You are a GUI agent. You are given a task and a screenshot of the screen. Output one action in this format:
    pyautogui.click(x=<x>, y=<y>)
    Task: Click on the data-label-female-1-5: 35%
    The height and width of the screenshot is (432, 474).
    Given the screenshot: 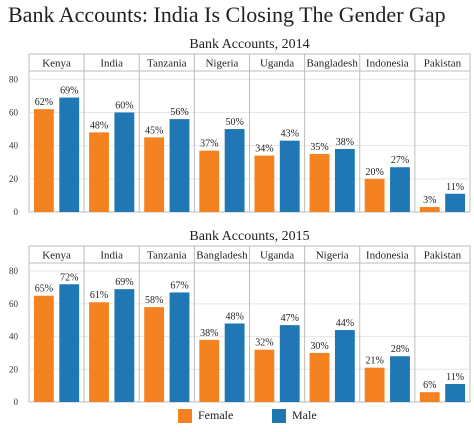 What is the action you would take?
    pyautogui.click(x=319, y=147)
    